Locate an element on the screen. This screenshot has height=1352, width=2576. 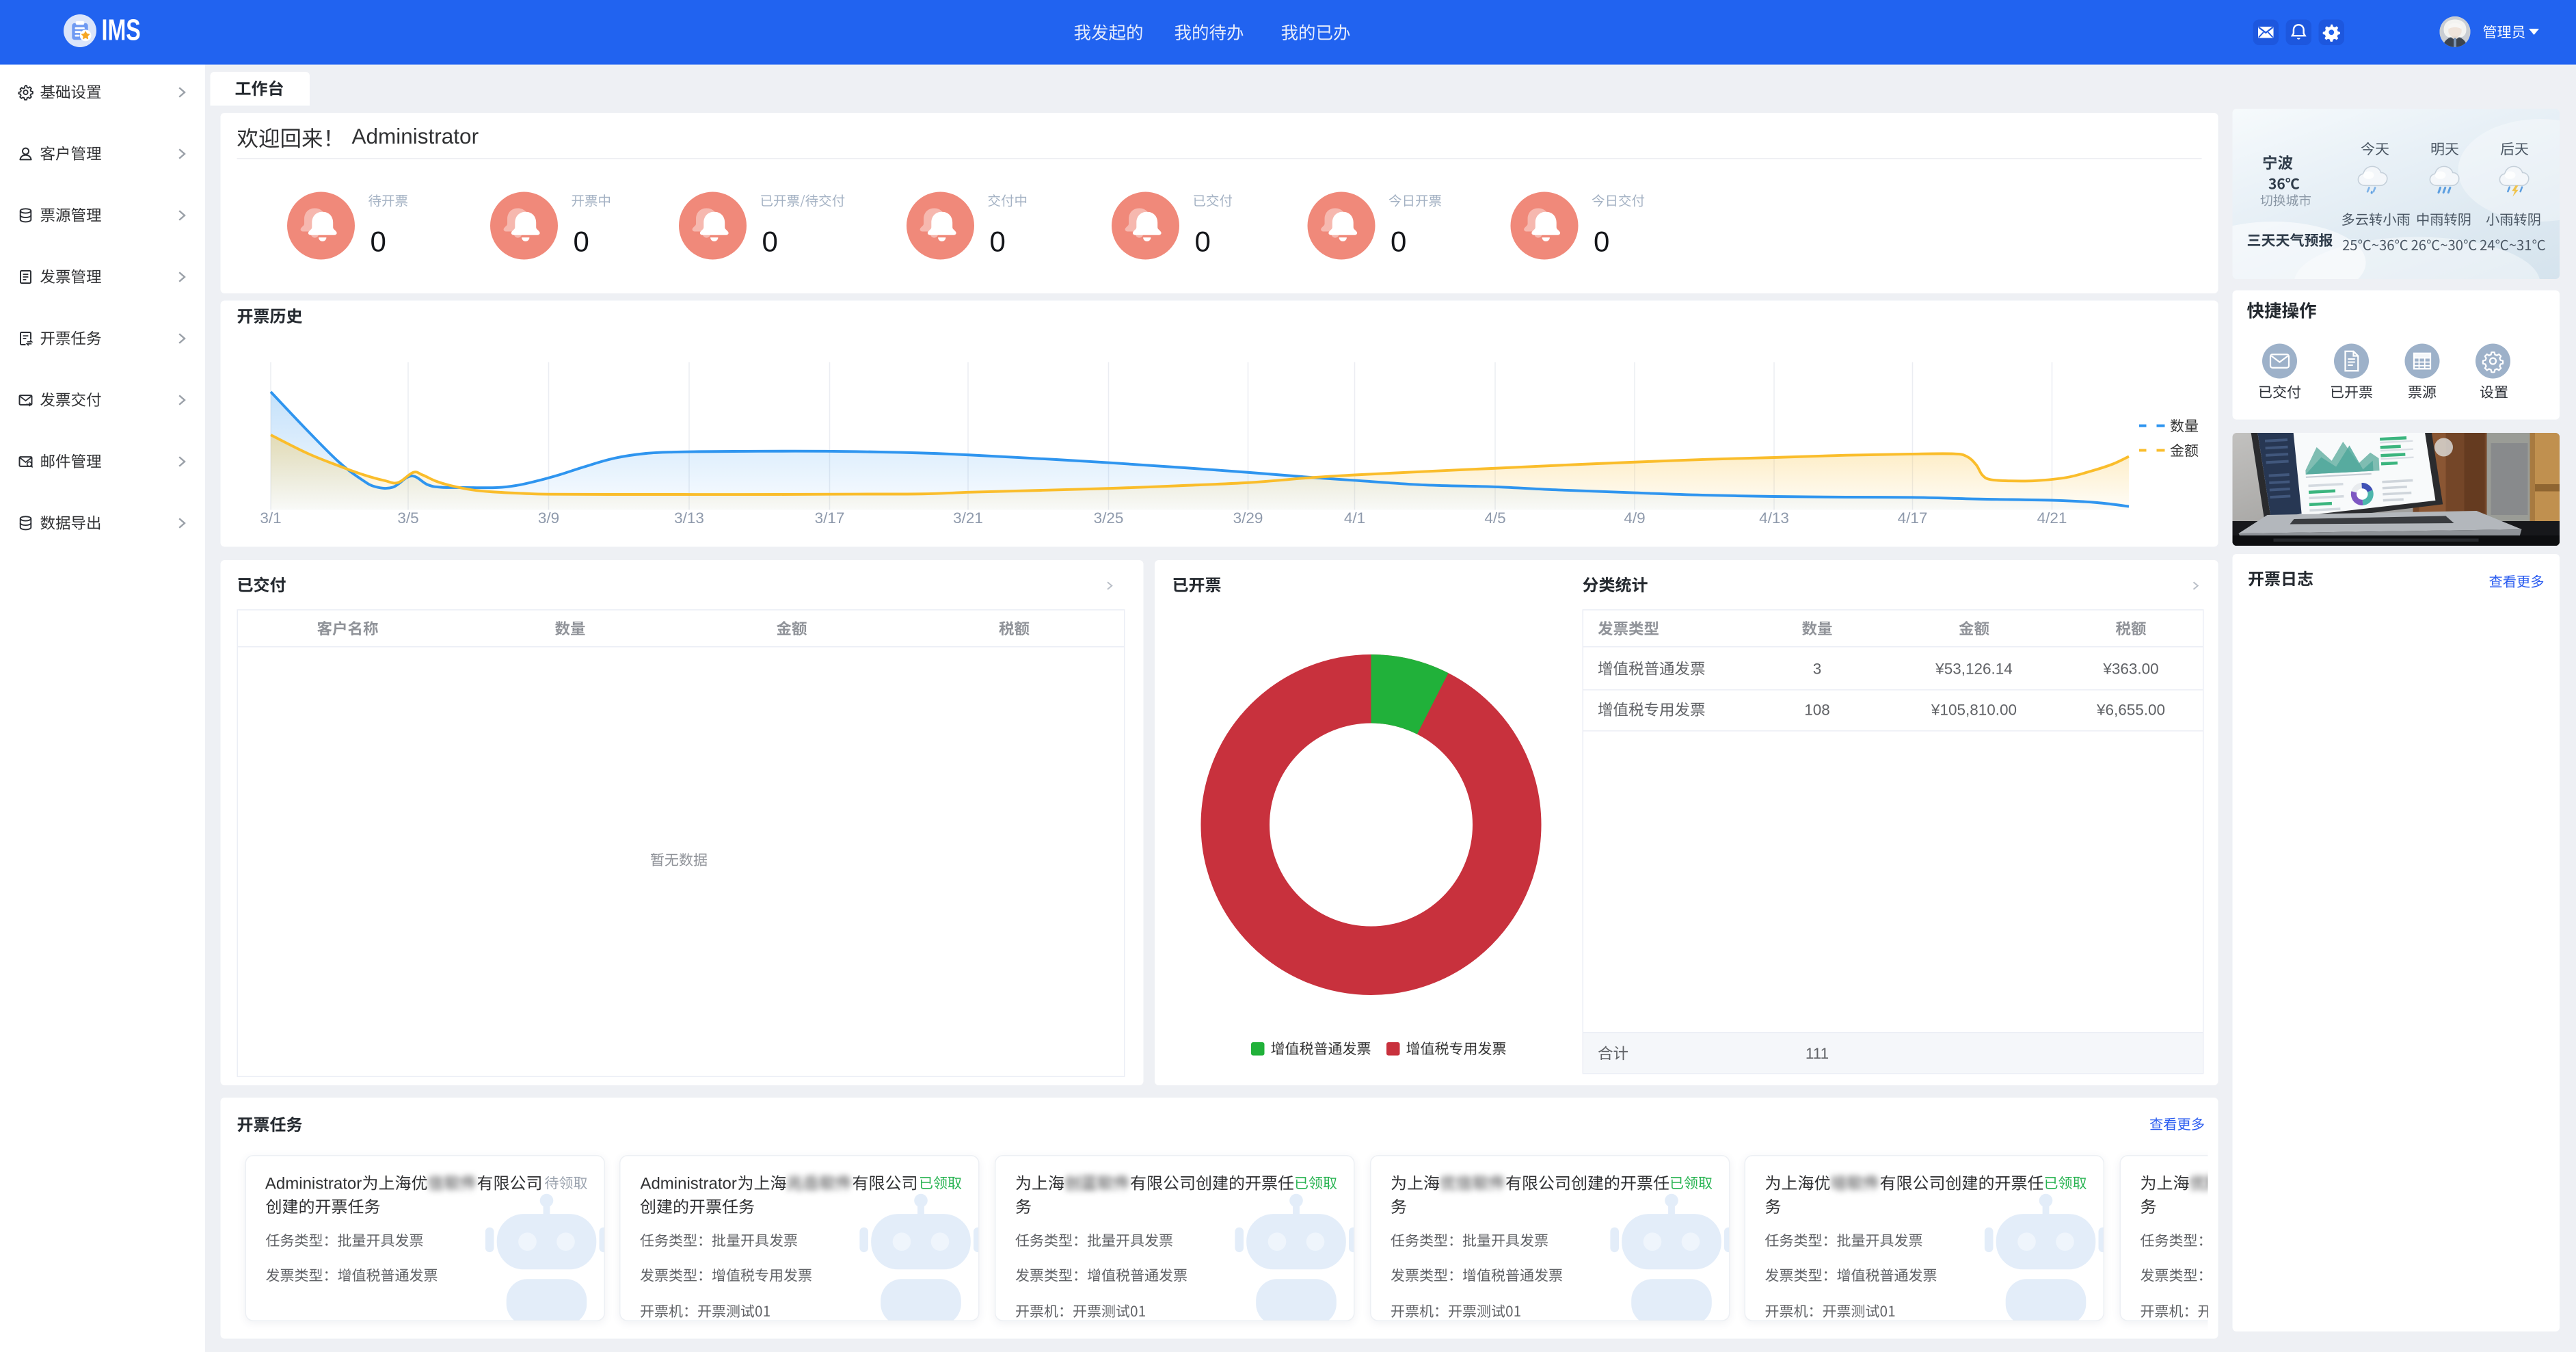
svg-text: 4/9 is located at coordinates (1634, 518).